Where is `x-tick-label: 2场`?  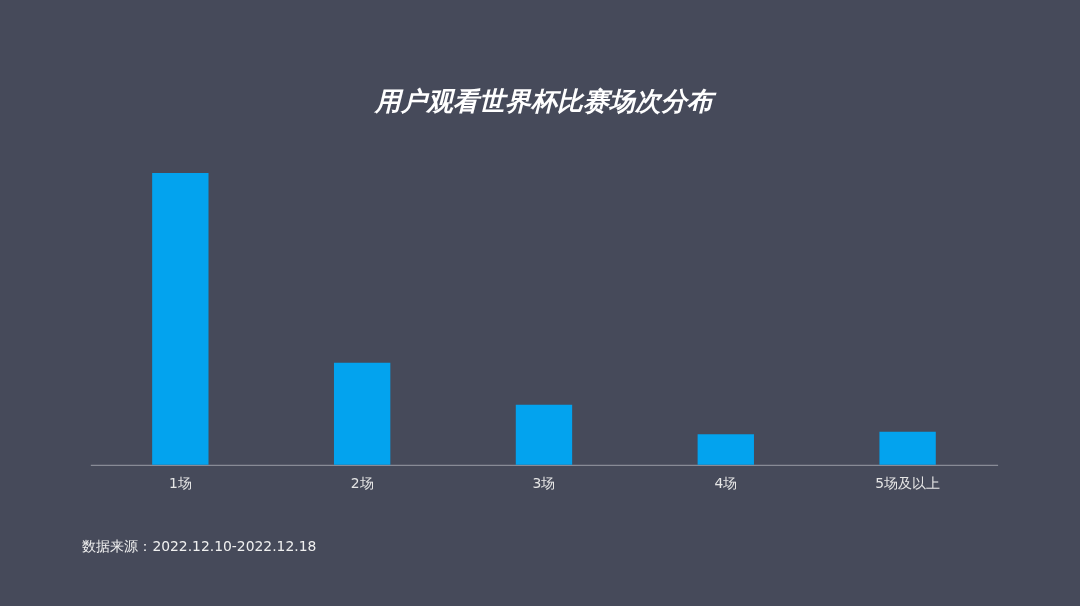 x-tick-label: 2场 is located at coordinates (362, 483).